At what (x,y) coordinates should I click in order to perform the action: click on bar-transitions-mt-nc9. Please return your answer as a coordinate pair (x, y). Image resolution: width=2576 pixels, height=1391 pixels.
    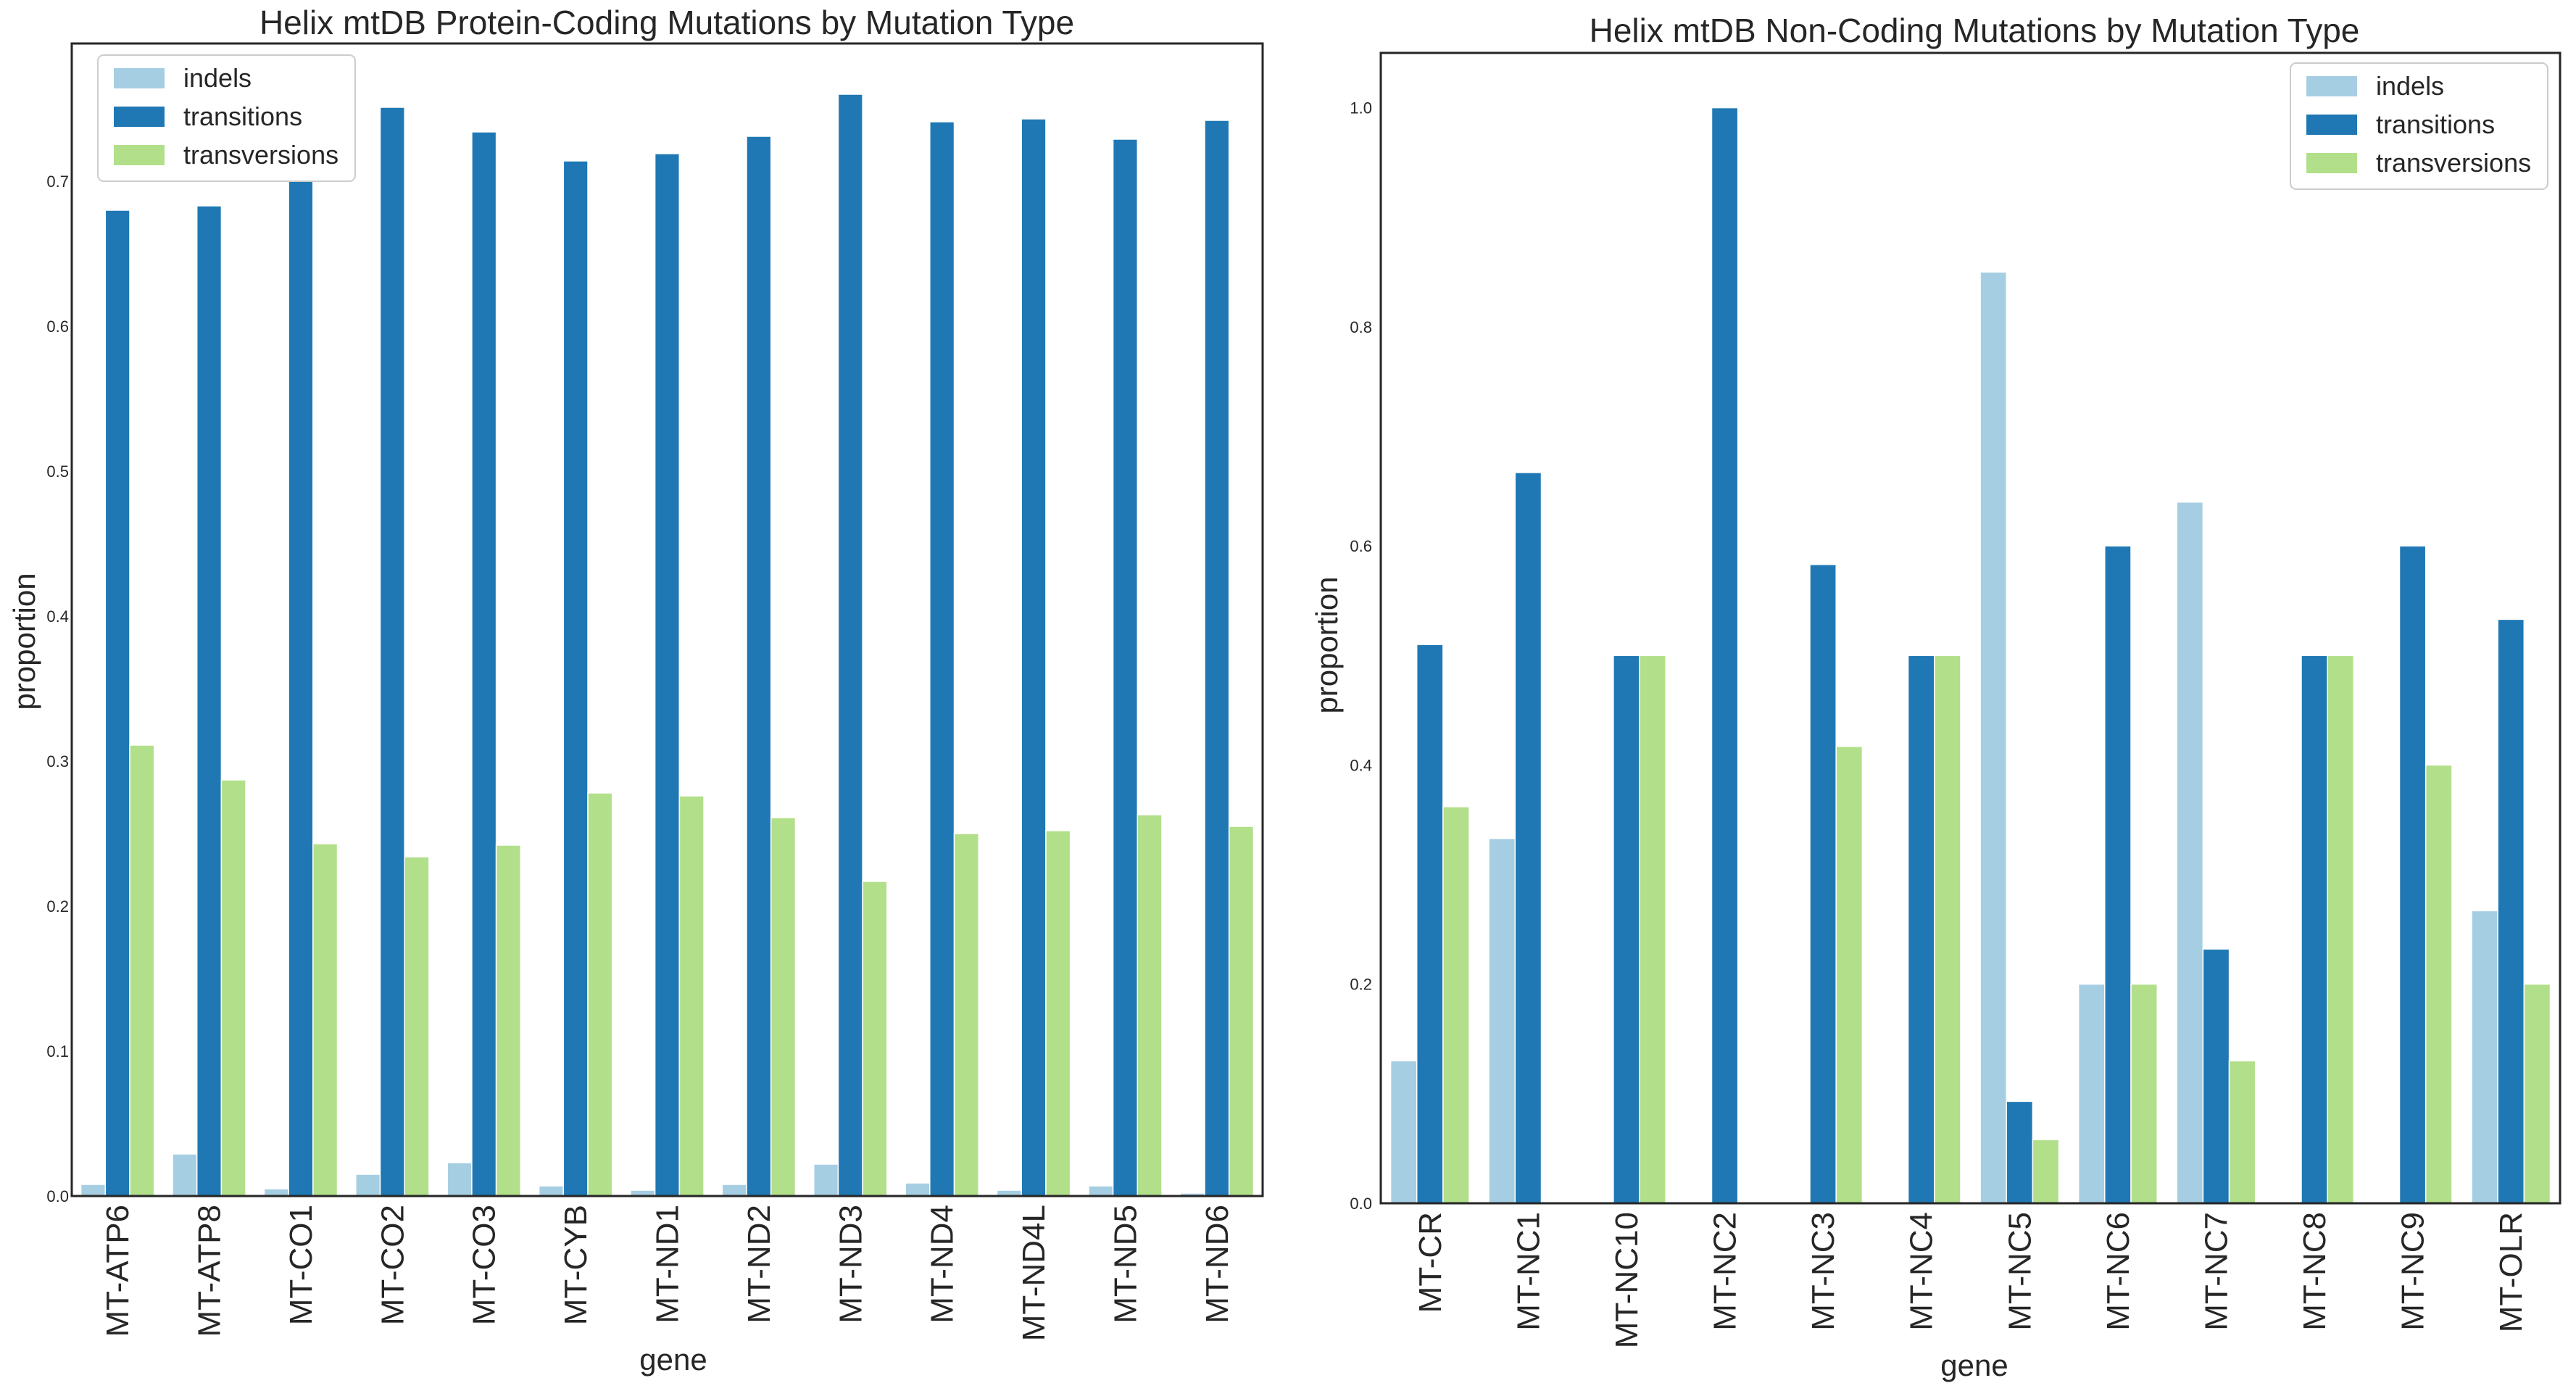
    Looking at the image, I should click on (2412, 874).